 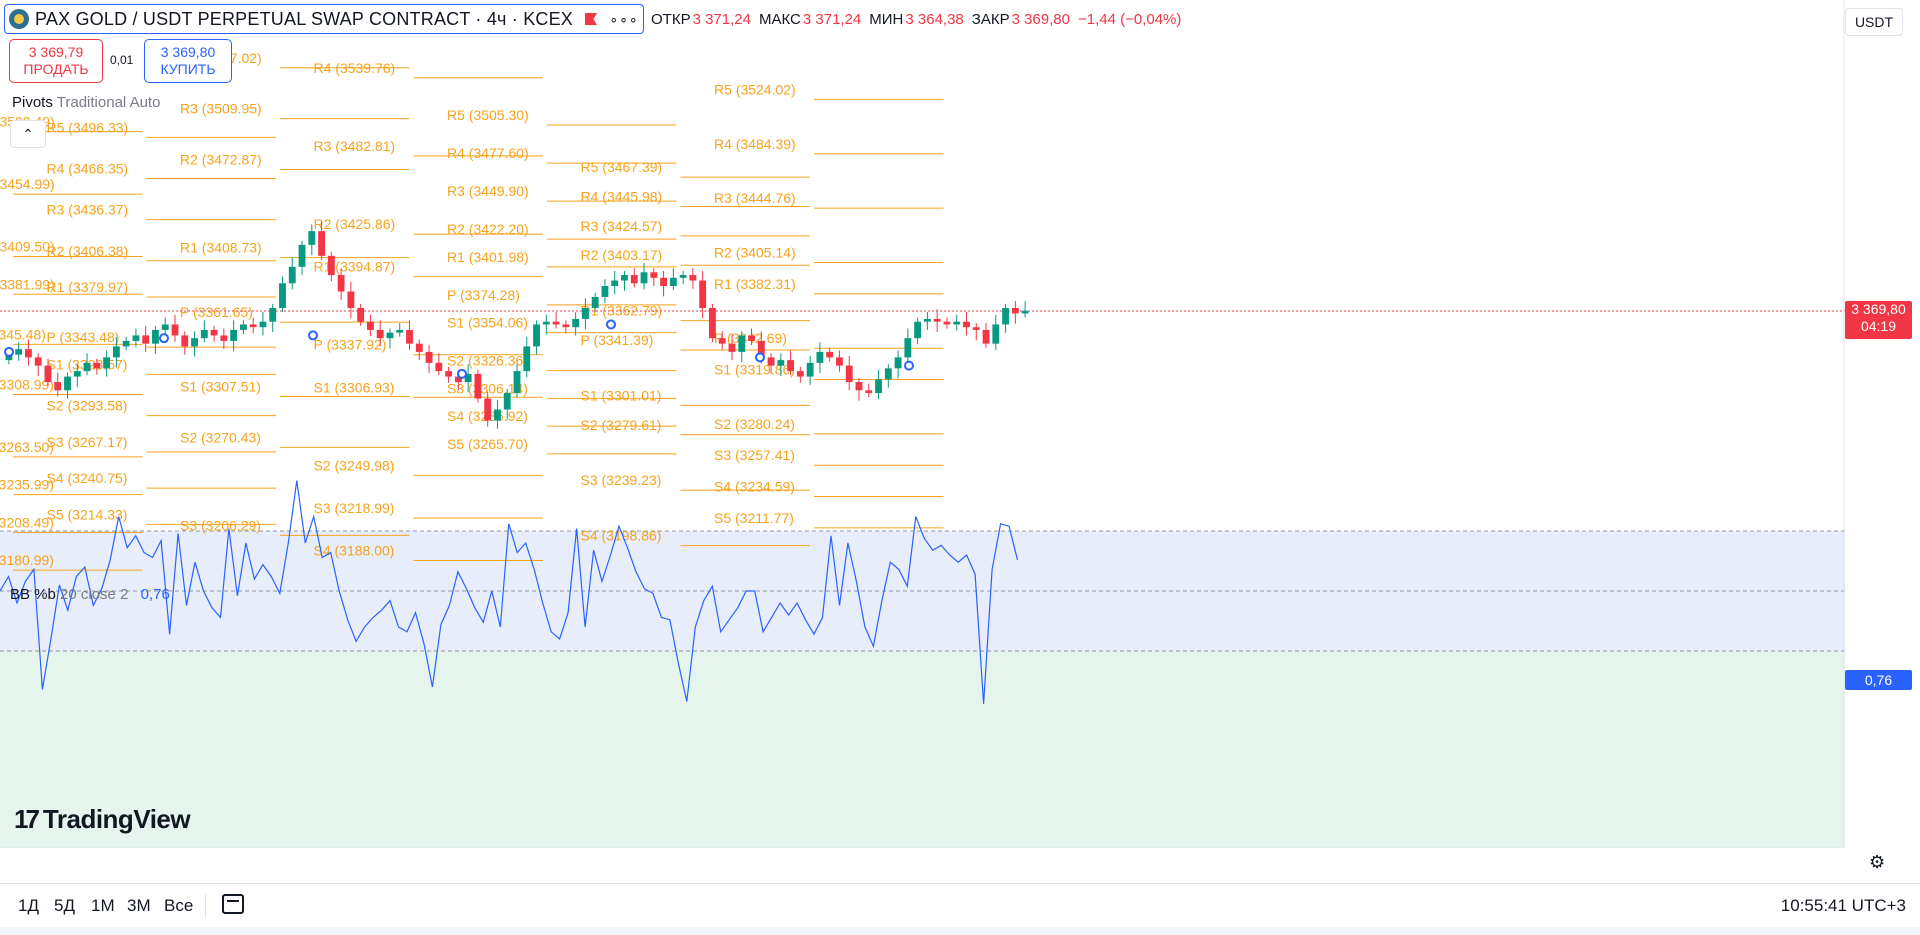 I want to click on pivot-label-s1: S1 (3319.86), so click(x=754, y=370).